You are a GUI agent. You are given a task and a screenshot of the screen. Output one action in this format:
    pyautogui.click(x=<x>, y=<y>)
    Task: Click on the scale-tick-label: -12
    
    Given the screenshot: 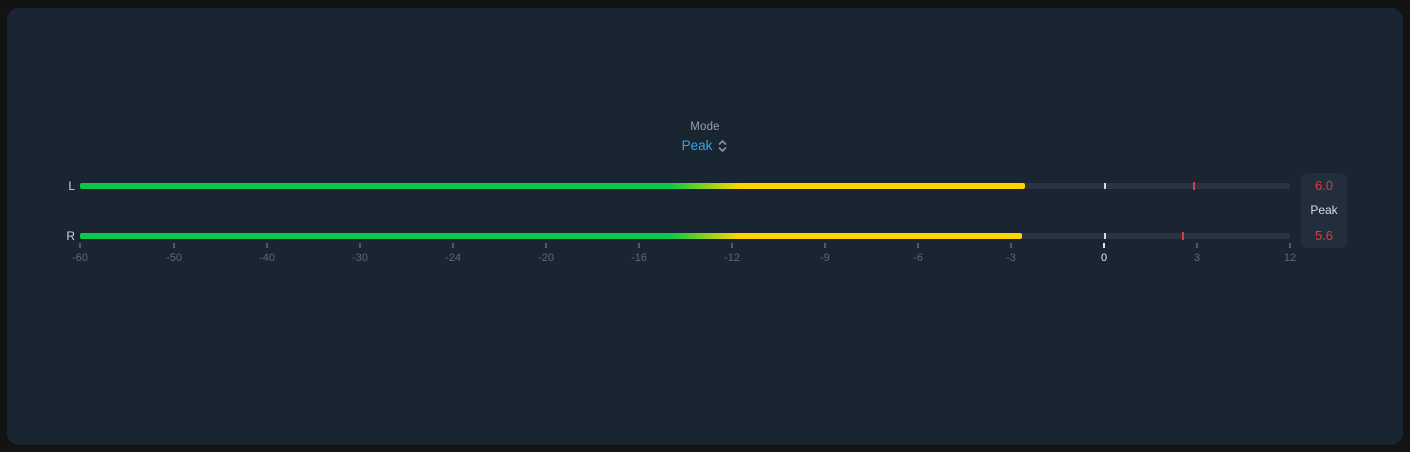 What is the action you would take?
    pyautogui.click(x=732, y=258)
    